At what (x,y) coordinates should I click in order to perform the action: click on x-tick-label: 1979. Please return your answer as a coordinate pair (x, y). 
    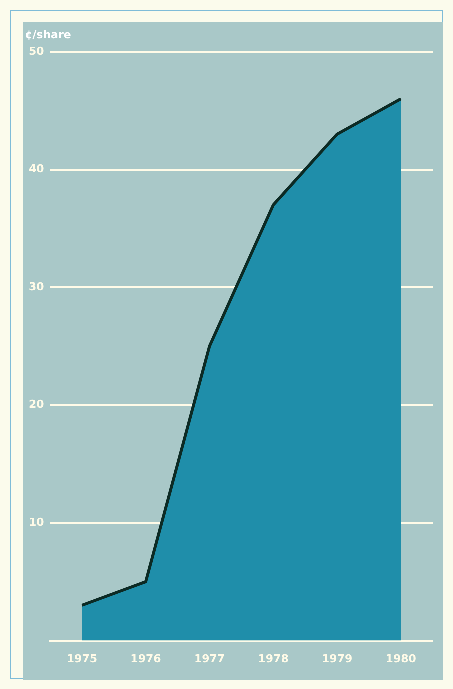
    Looking at the image, I should click on (337, 659).